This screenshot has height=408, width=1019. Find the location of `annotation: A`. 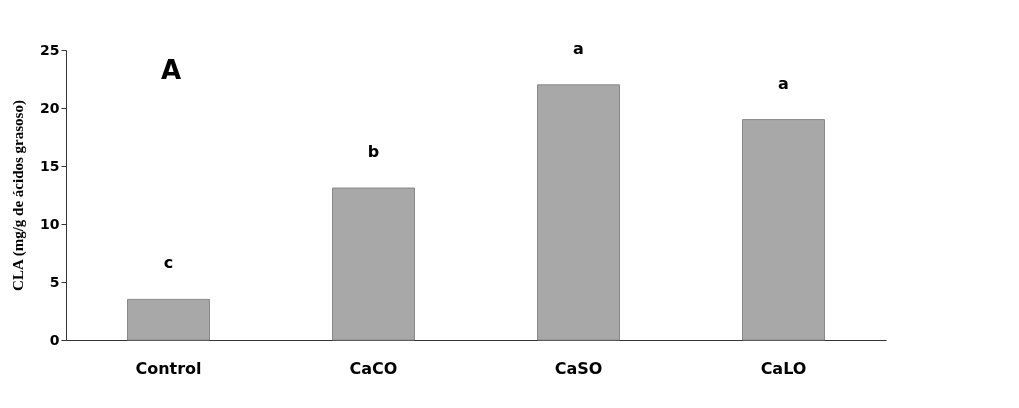

annotation: A is located at coordinates (171, 70).